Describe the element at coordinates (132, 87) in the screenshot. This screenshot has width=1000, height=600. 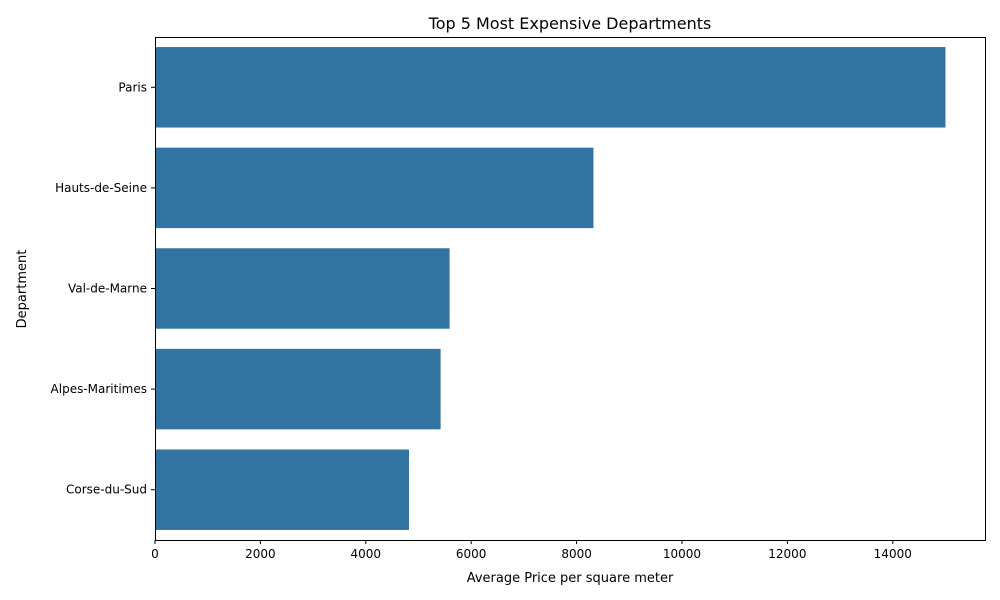
I see `y-tick-label: Paris` at that location.